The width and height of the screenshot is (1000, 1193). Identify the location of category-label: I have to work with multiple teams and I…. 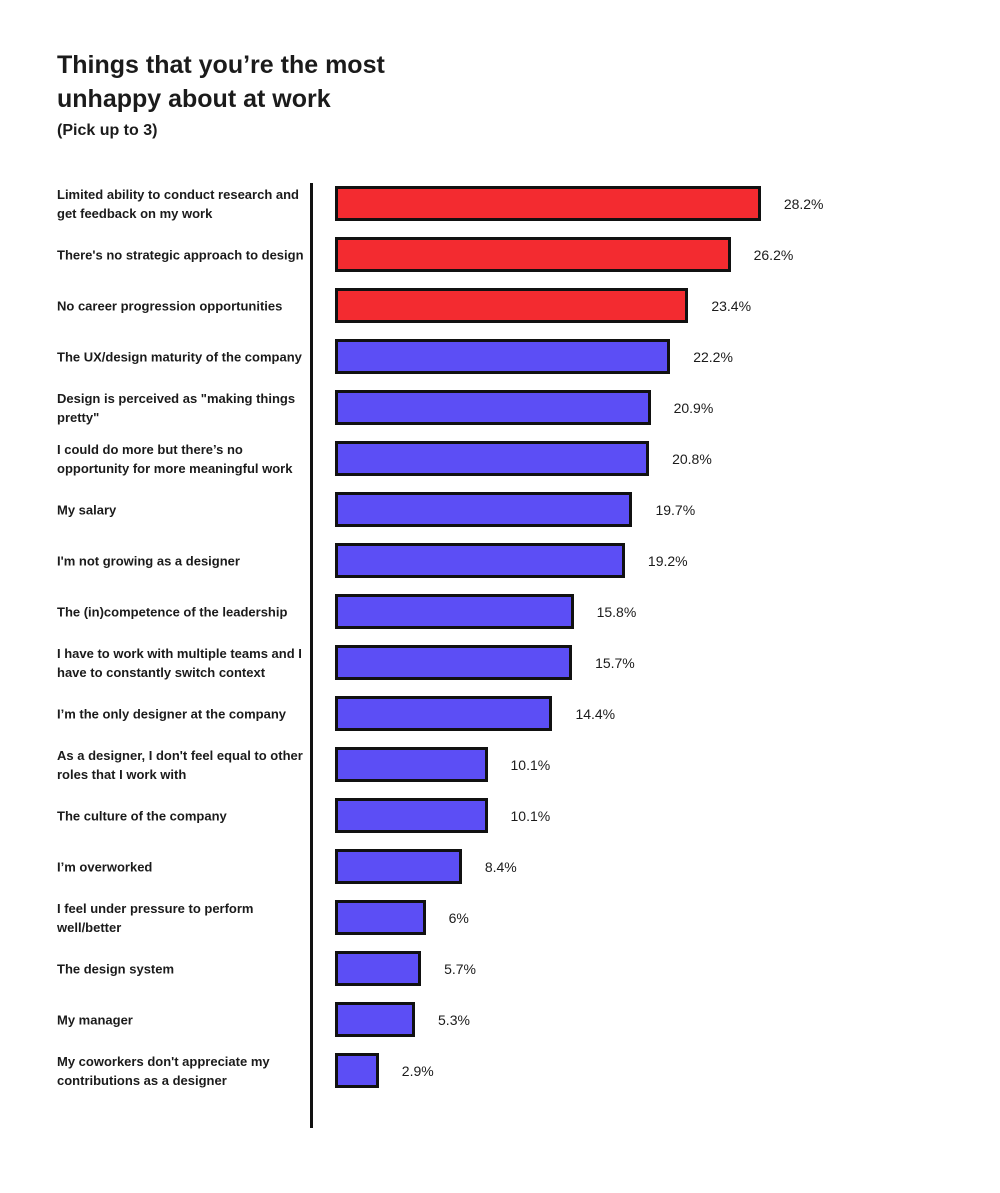
(179, 662).